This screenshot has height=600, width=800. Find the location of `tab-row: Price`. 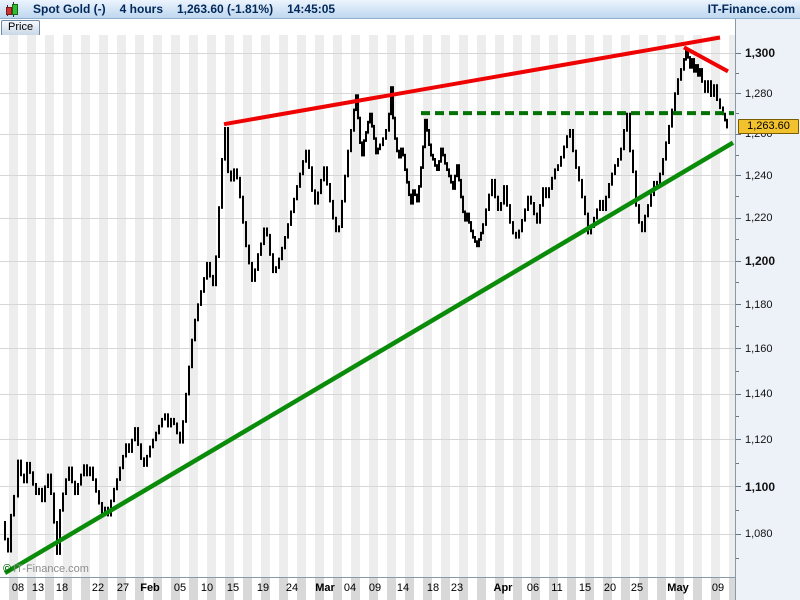

tab-row: Price is located at coordinates (367, 27).